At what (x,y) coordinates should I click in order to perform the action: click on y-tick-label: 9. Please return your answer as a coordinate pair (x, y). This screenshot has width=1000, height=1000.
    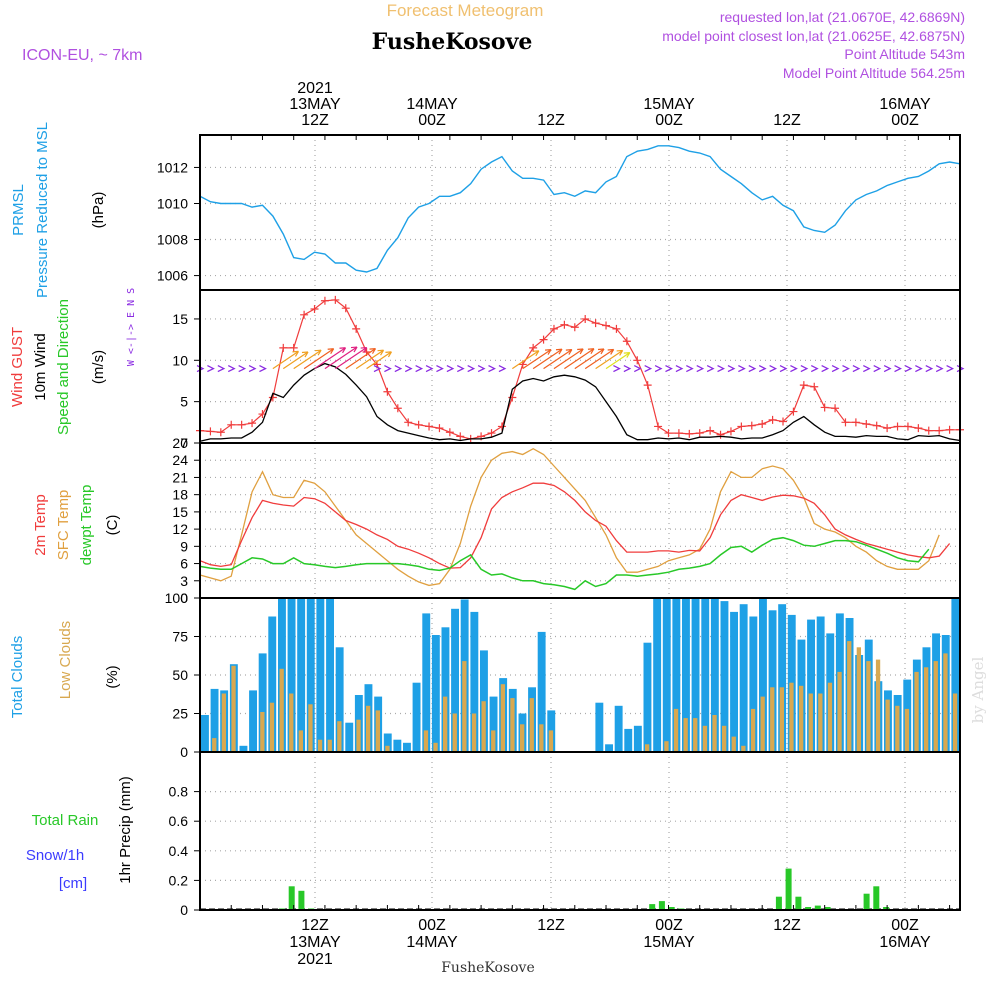
    Looking at the image, I should click on (184, 546).